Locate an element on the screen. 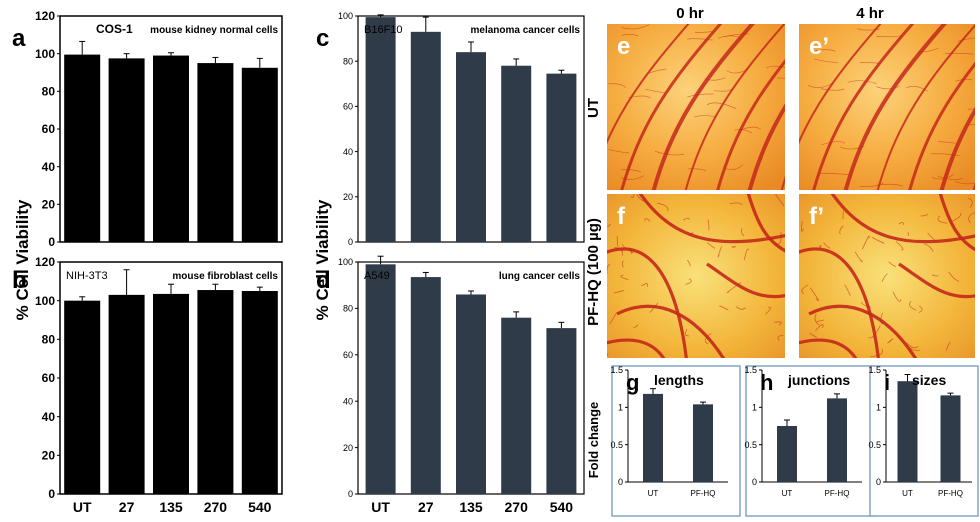 This screenshot has width=980, height=522. y-tick-label-g-0: 0 is located at coordinates (620, 482).